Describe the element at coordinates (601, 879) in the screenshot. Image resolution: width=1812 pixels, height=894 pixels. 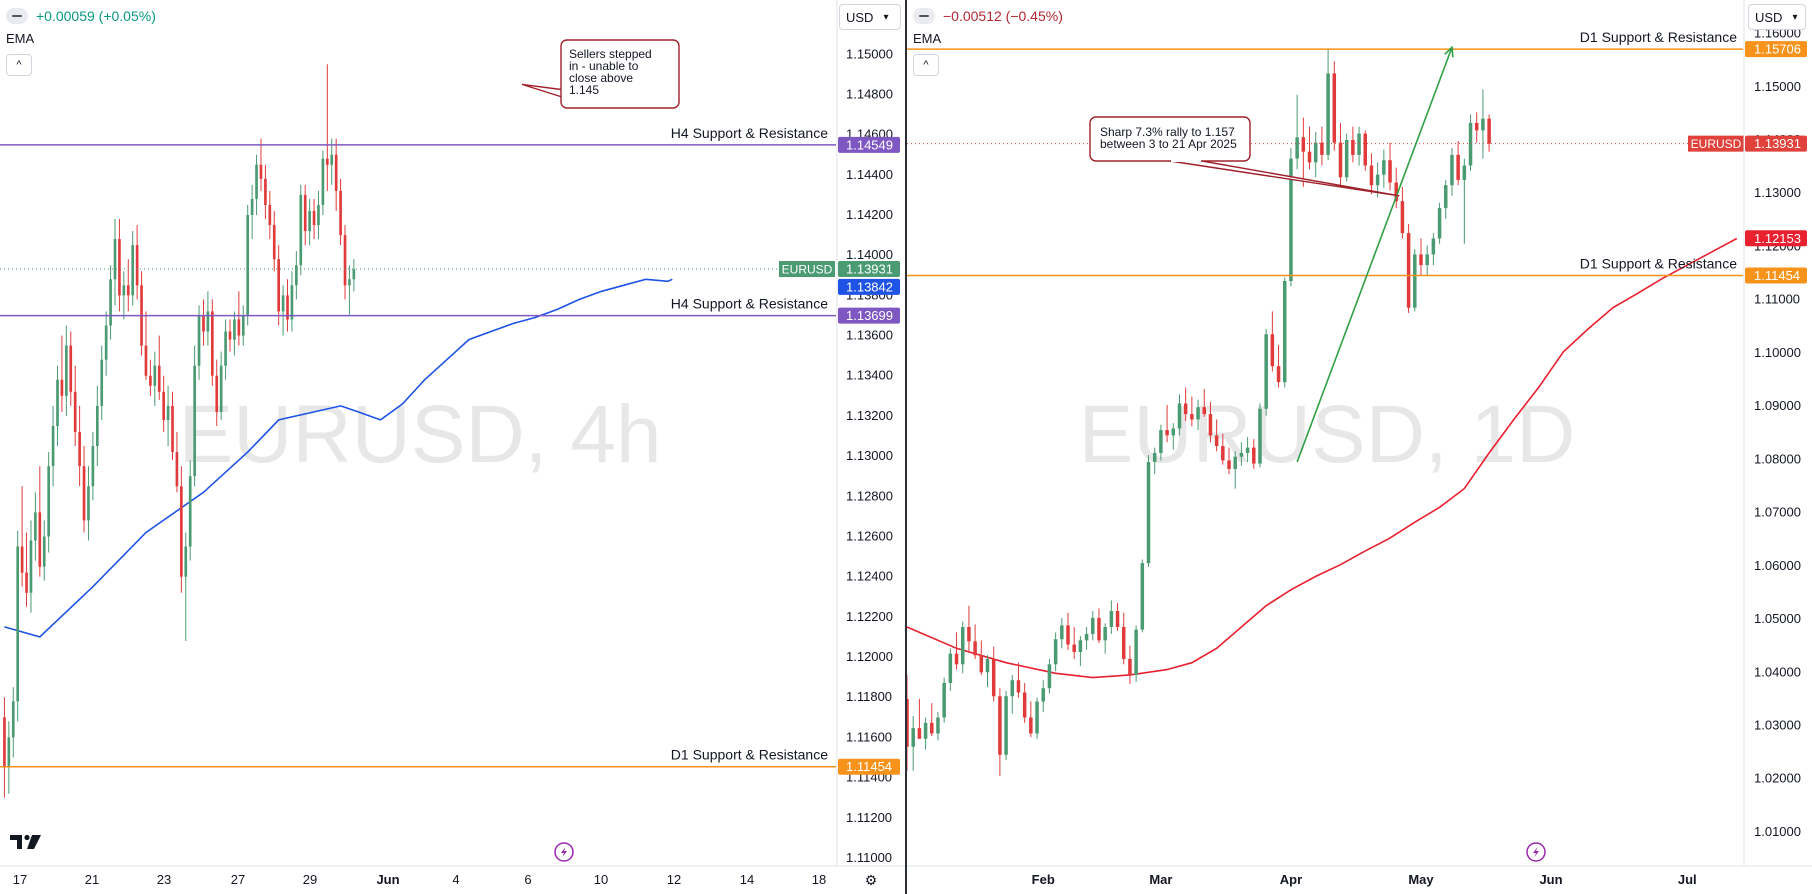
I see `time-tick-label: 10` at that location.